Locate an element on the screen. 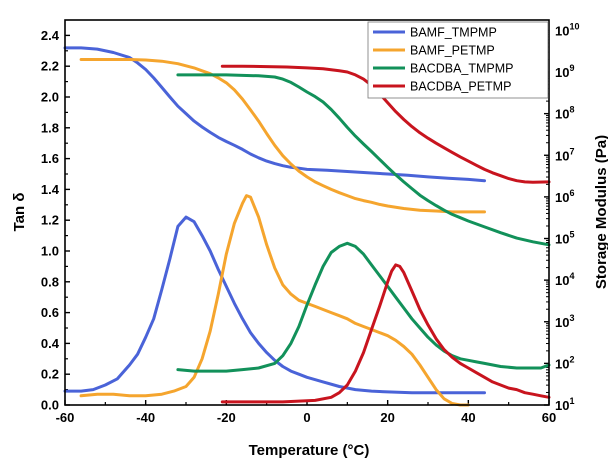 Image resolution: width=608 pixels, height=459 pixels. y2-tick-label: 10³ is located at coordinates (564, 321).